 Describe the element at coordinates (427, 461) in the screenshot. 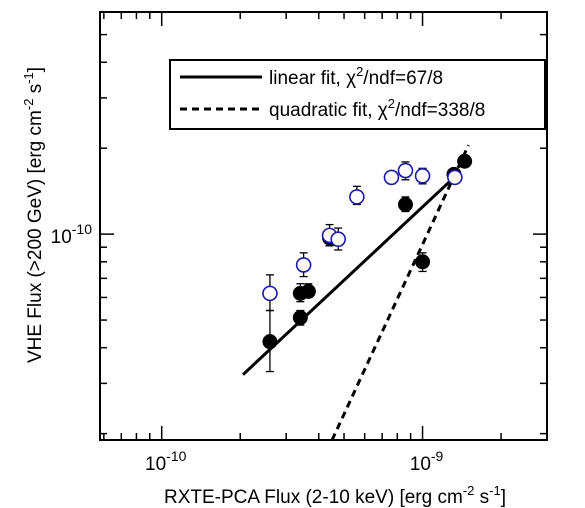

I see `x-tick-label: 10-9` at that location.